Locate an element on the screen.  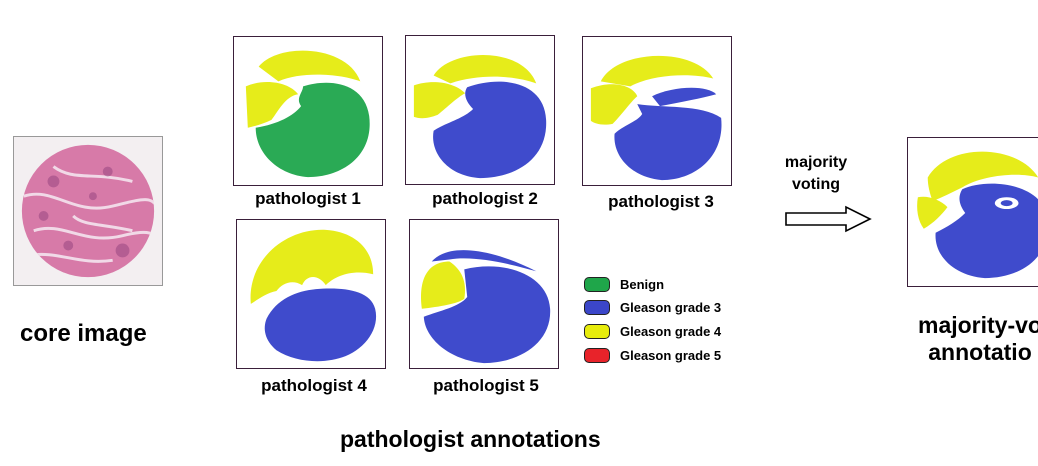
pathologist-2-mask is located at coordinates (480, 116).